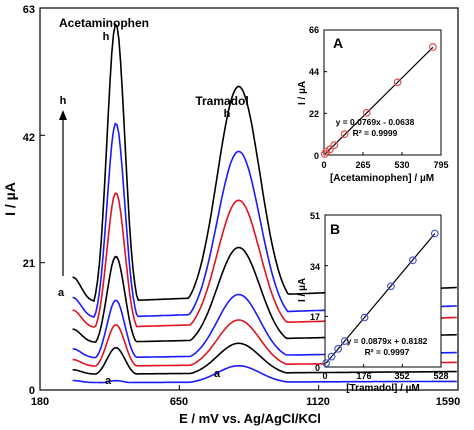  I want to click on tramadol-a-label: a, so click(217, 374).